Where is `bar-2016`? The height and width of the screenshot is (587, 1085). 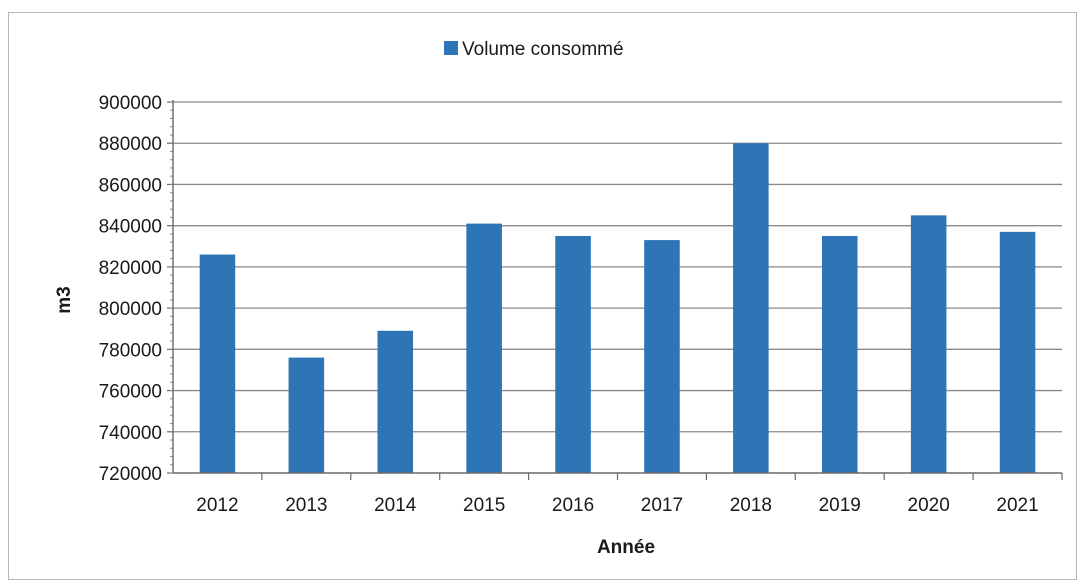 bar-2016 is located at coordinates (573, 354).